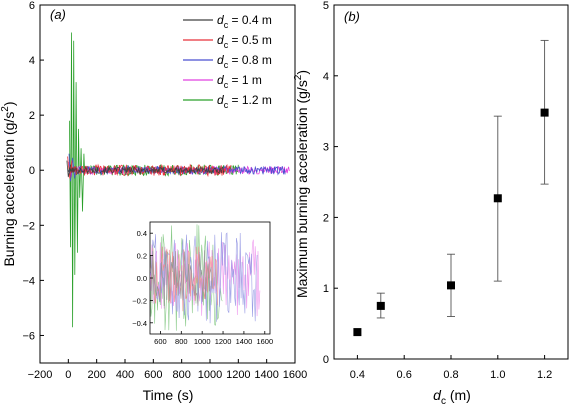 The image size is (572, 406). What do you see at coordinates (32, 61) in the screenshot?
I see `panel-a-y-tick-label: 4` at bounding box center [32, 61].